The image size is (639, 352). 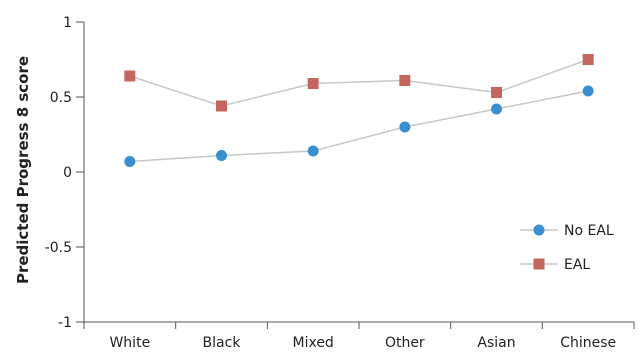 What do you see at coordinates (23, 170) in the screenshot?
I see `y-axis-title: Predicted Progress 8 score` at bounding box center [23, 170].